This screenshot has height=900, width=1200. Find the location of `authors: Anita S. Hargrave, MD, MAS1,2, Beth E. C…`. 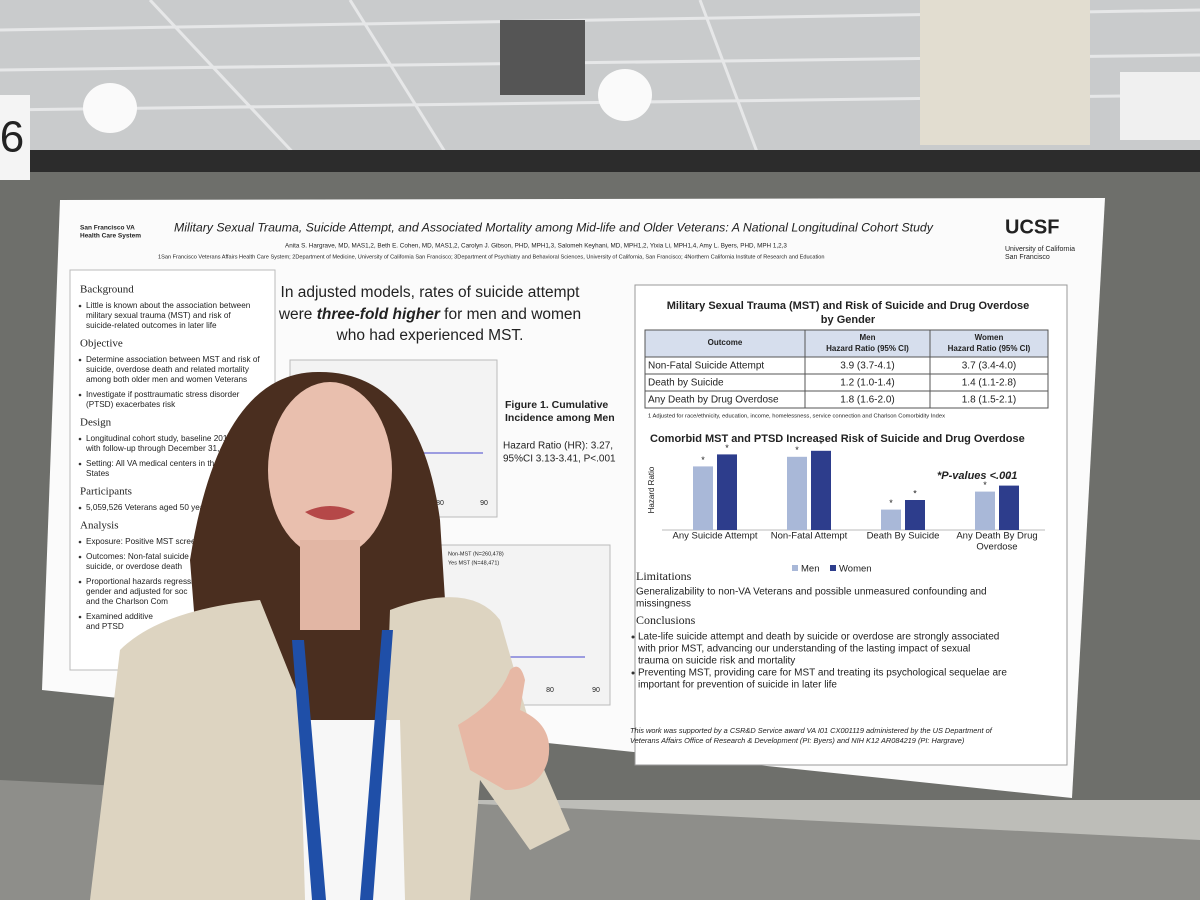

authors: Anita S. Hargrave, MD, MAS1,2, Beth E. C… is located at coordinates (536, 246).